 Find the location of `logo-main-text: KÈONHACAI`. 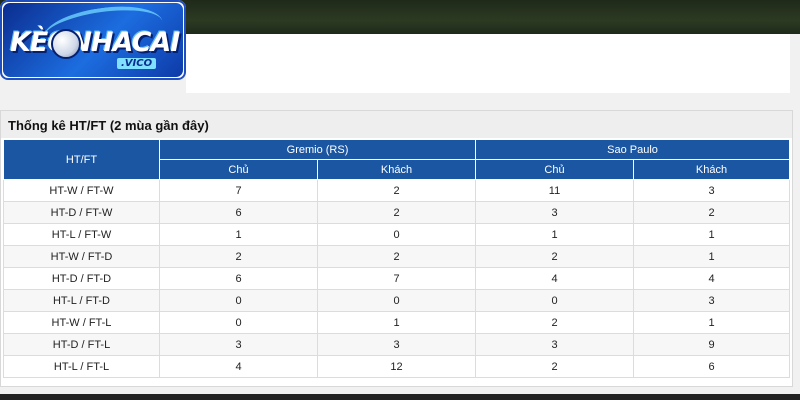

logo-main-text: KÈONHACAI is located at coordinates (95, 42).